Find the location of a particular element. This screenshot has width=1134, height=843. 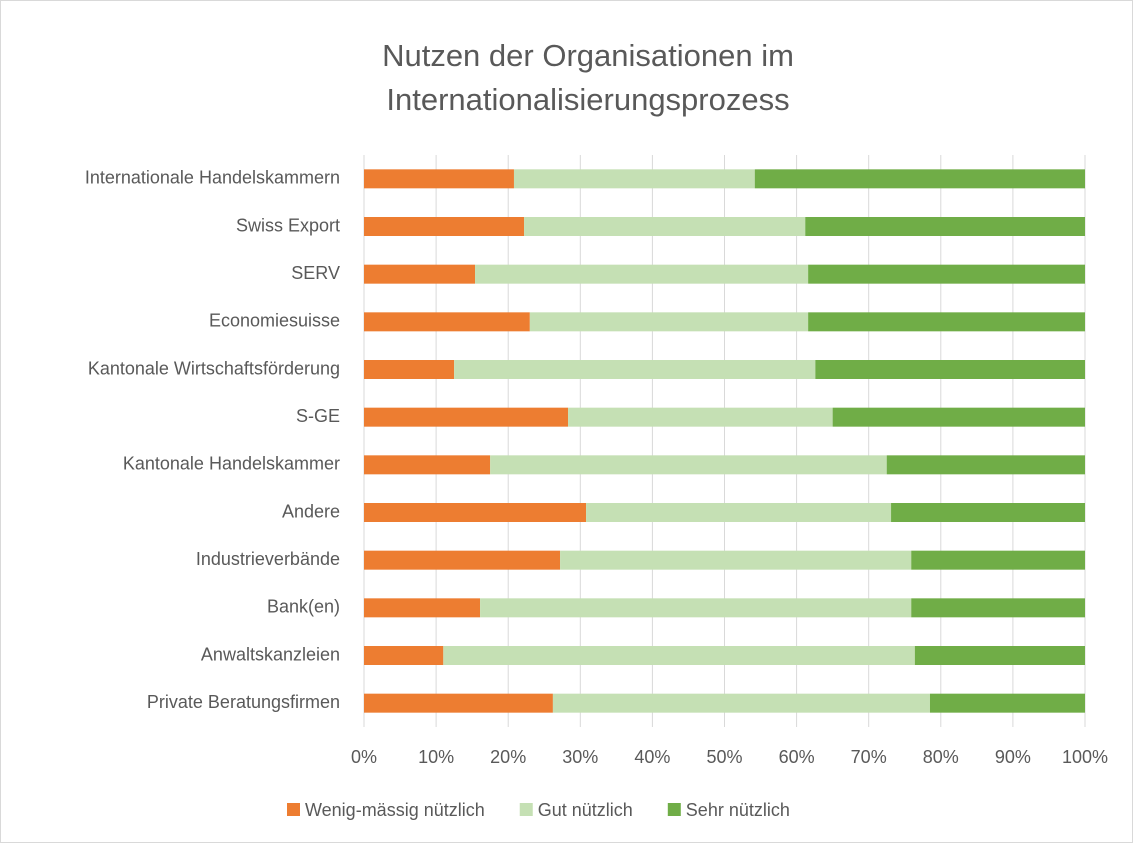

x-tick-label: 0% is located at coordinates (364, 757).